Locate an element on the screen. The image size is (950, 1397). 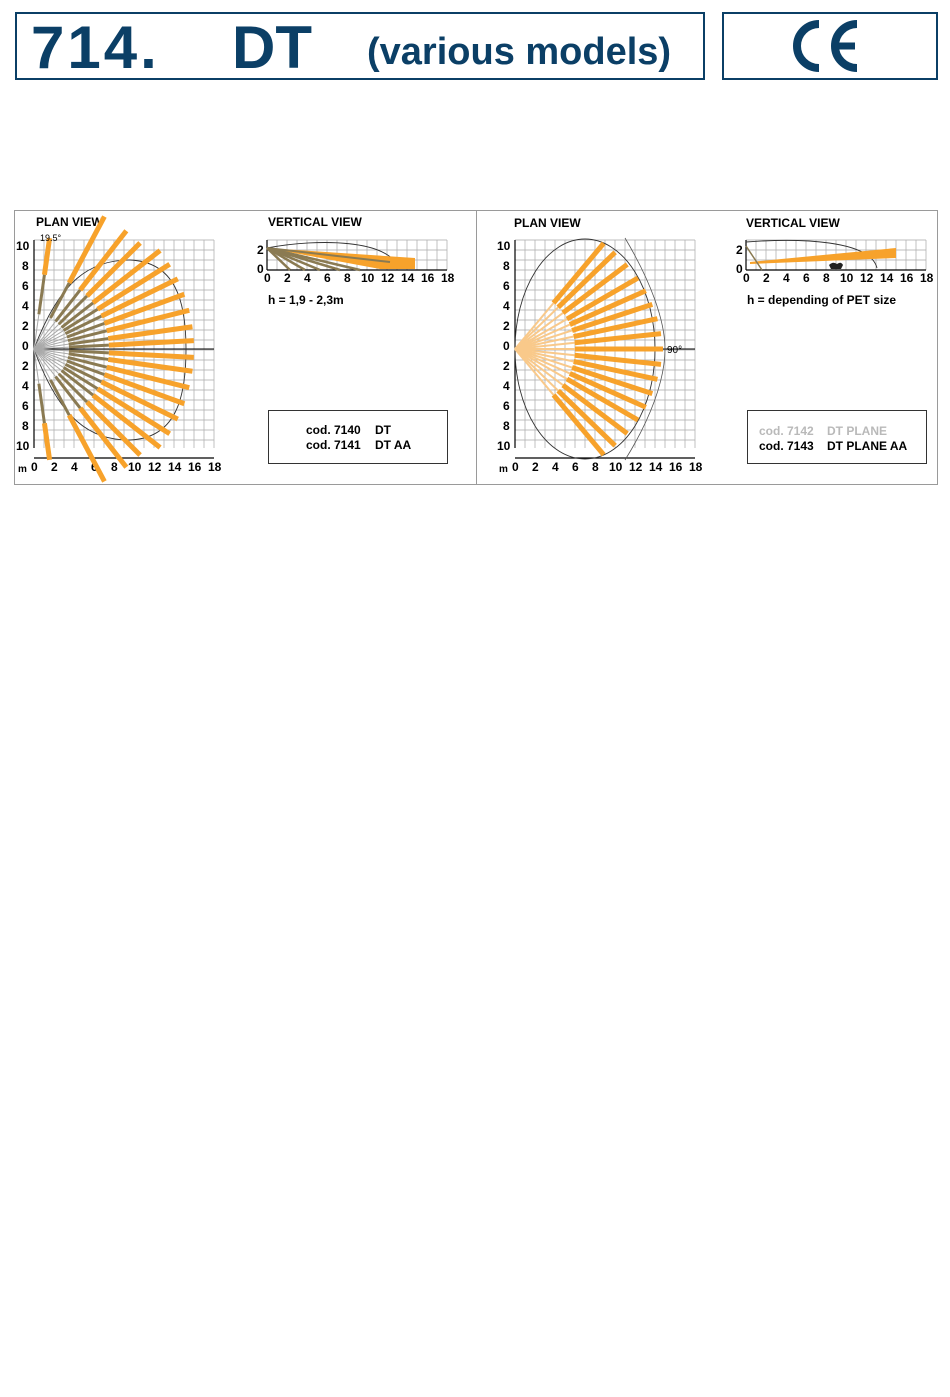
right-vert-beam is located at coordinates (823, 256).